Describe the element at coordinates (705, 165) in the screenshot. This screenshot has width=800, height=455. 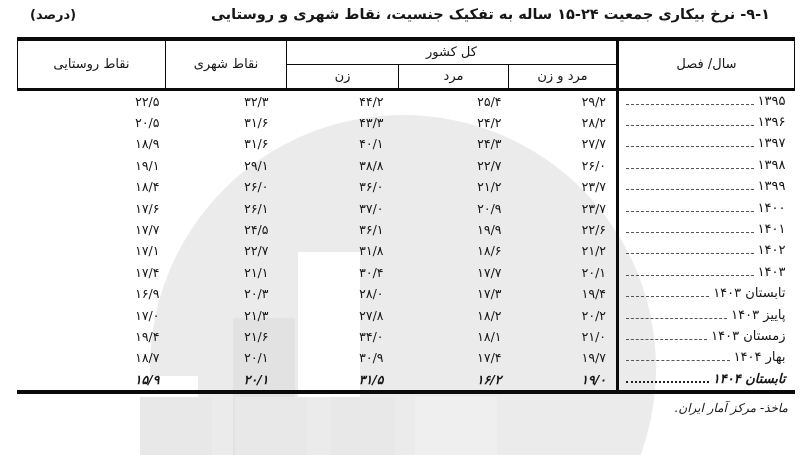
I see `year-cell: ۱۳۹۸` at that location.